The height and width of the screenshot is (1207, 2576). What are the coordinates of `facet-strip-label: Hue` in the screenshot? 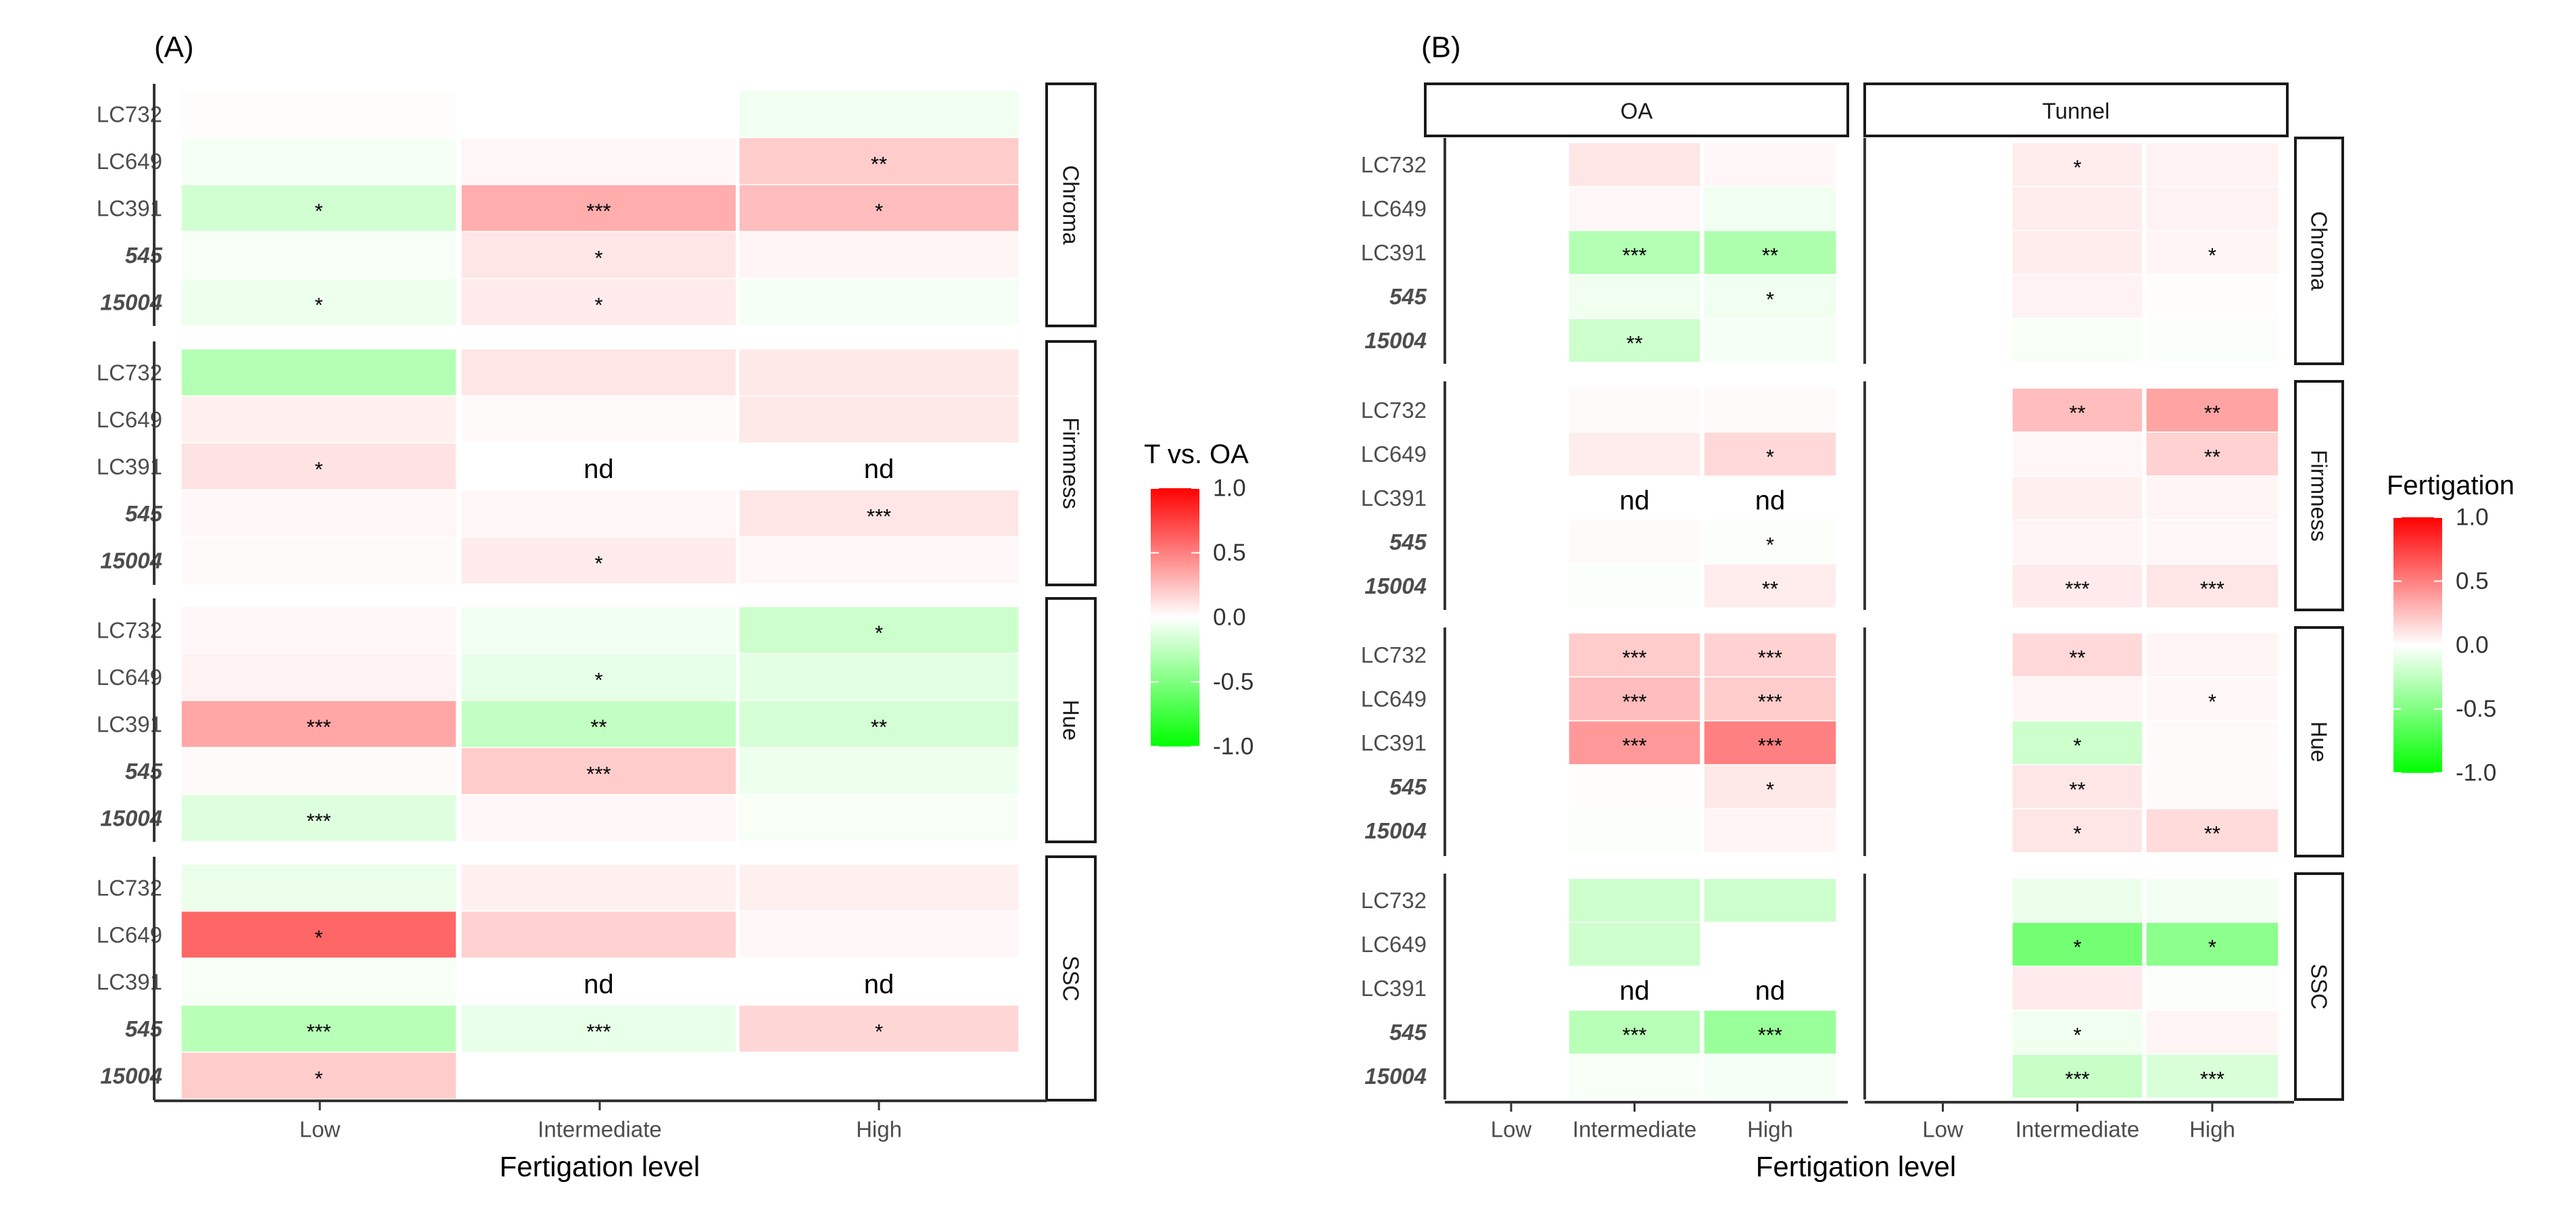 It's located at (2319, 742).